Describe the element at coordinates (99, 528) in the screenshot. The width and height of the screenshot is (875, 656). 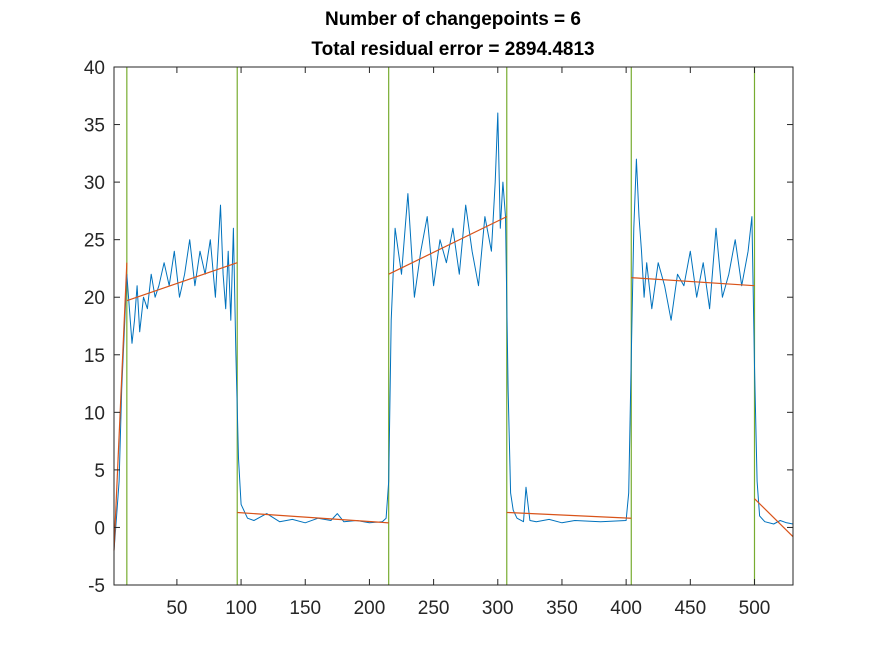
I see `y-tick-label-0: 0` at that location.